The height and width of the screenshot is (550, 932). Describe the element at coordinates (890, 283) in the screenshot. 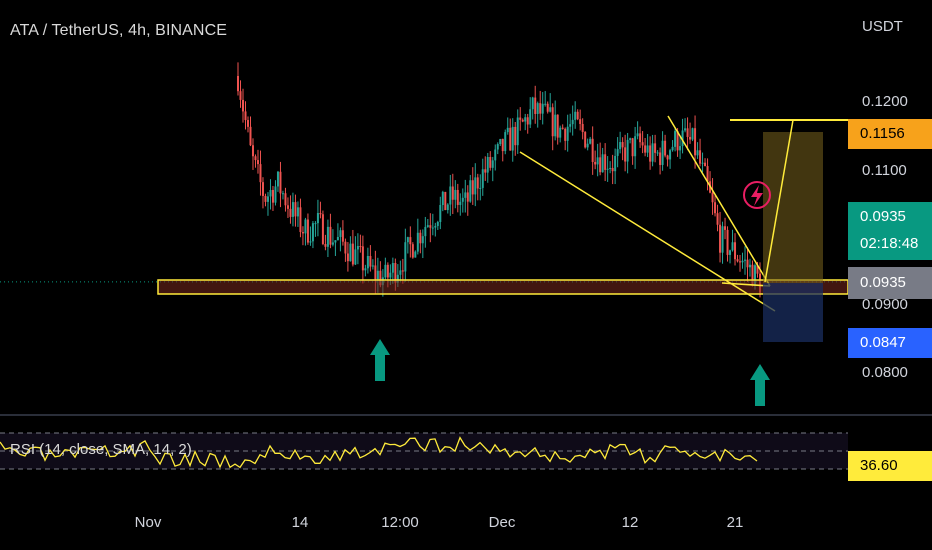

I see `last-price-badge: 0.0935` at that location.